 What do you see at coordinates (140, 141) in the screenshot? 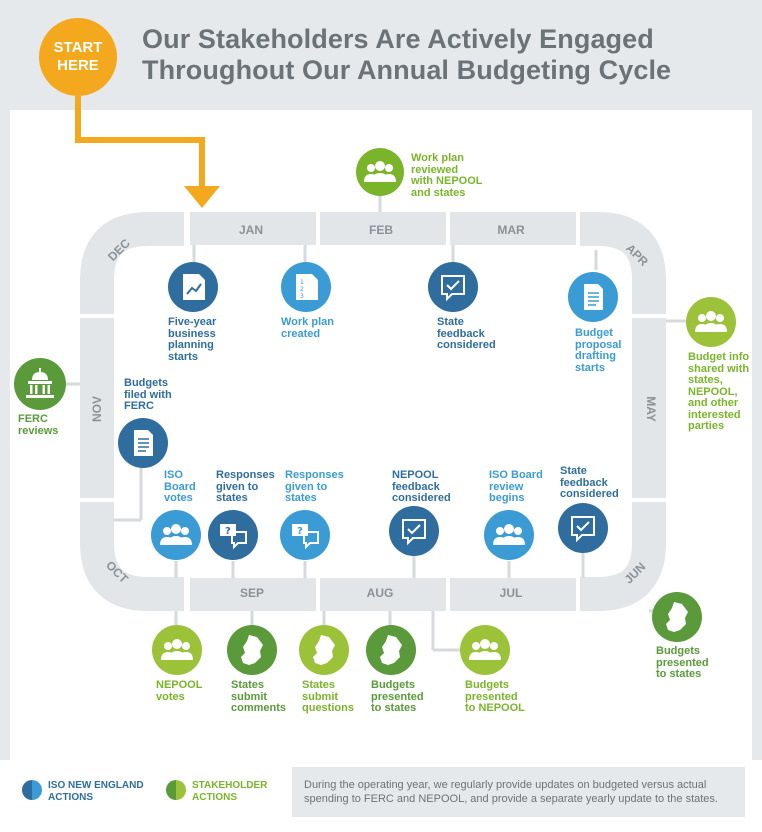
I see `start-arrow-line` at bounding box center [140, 141].